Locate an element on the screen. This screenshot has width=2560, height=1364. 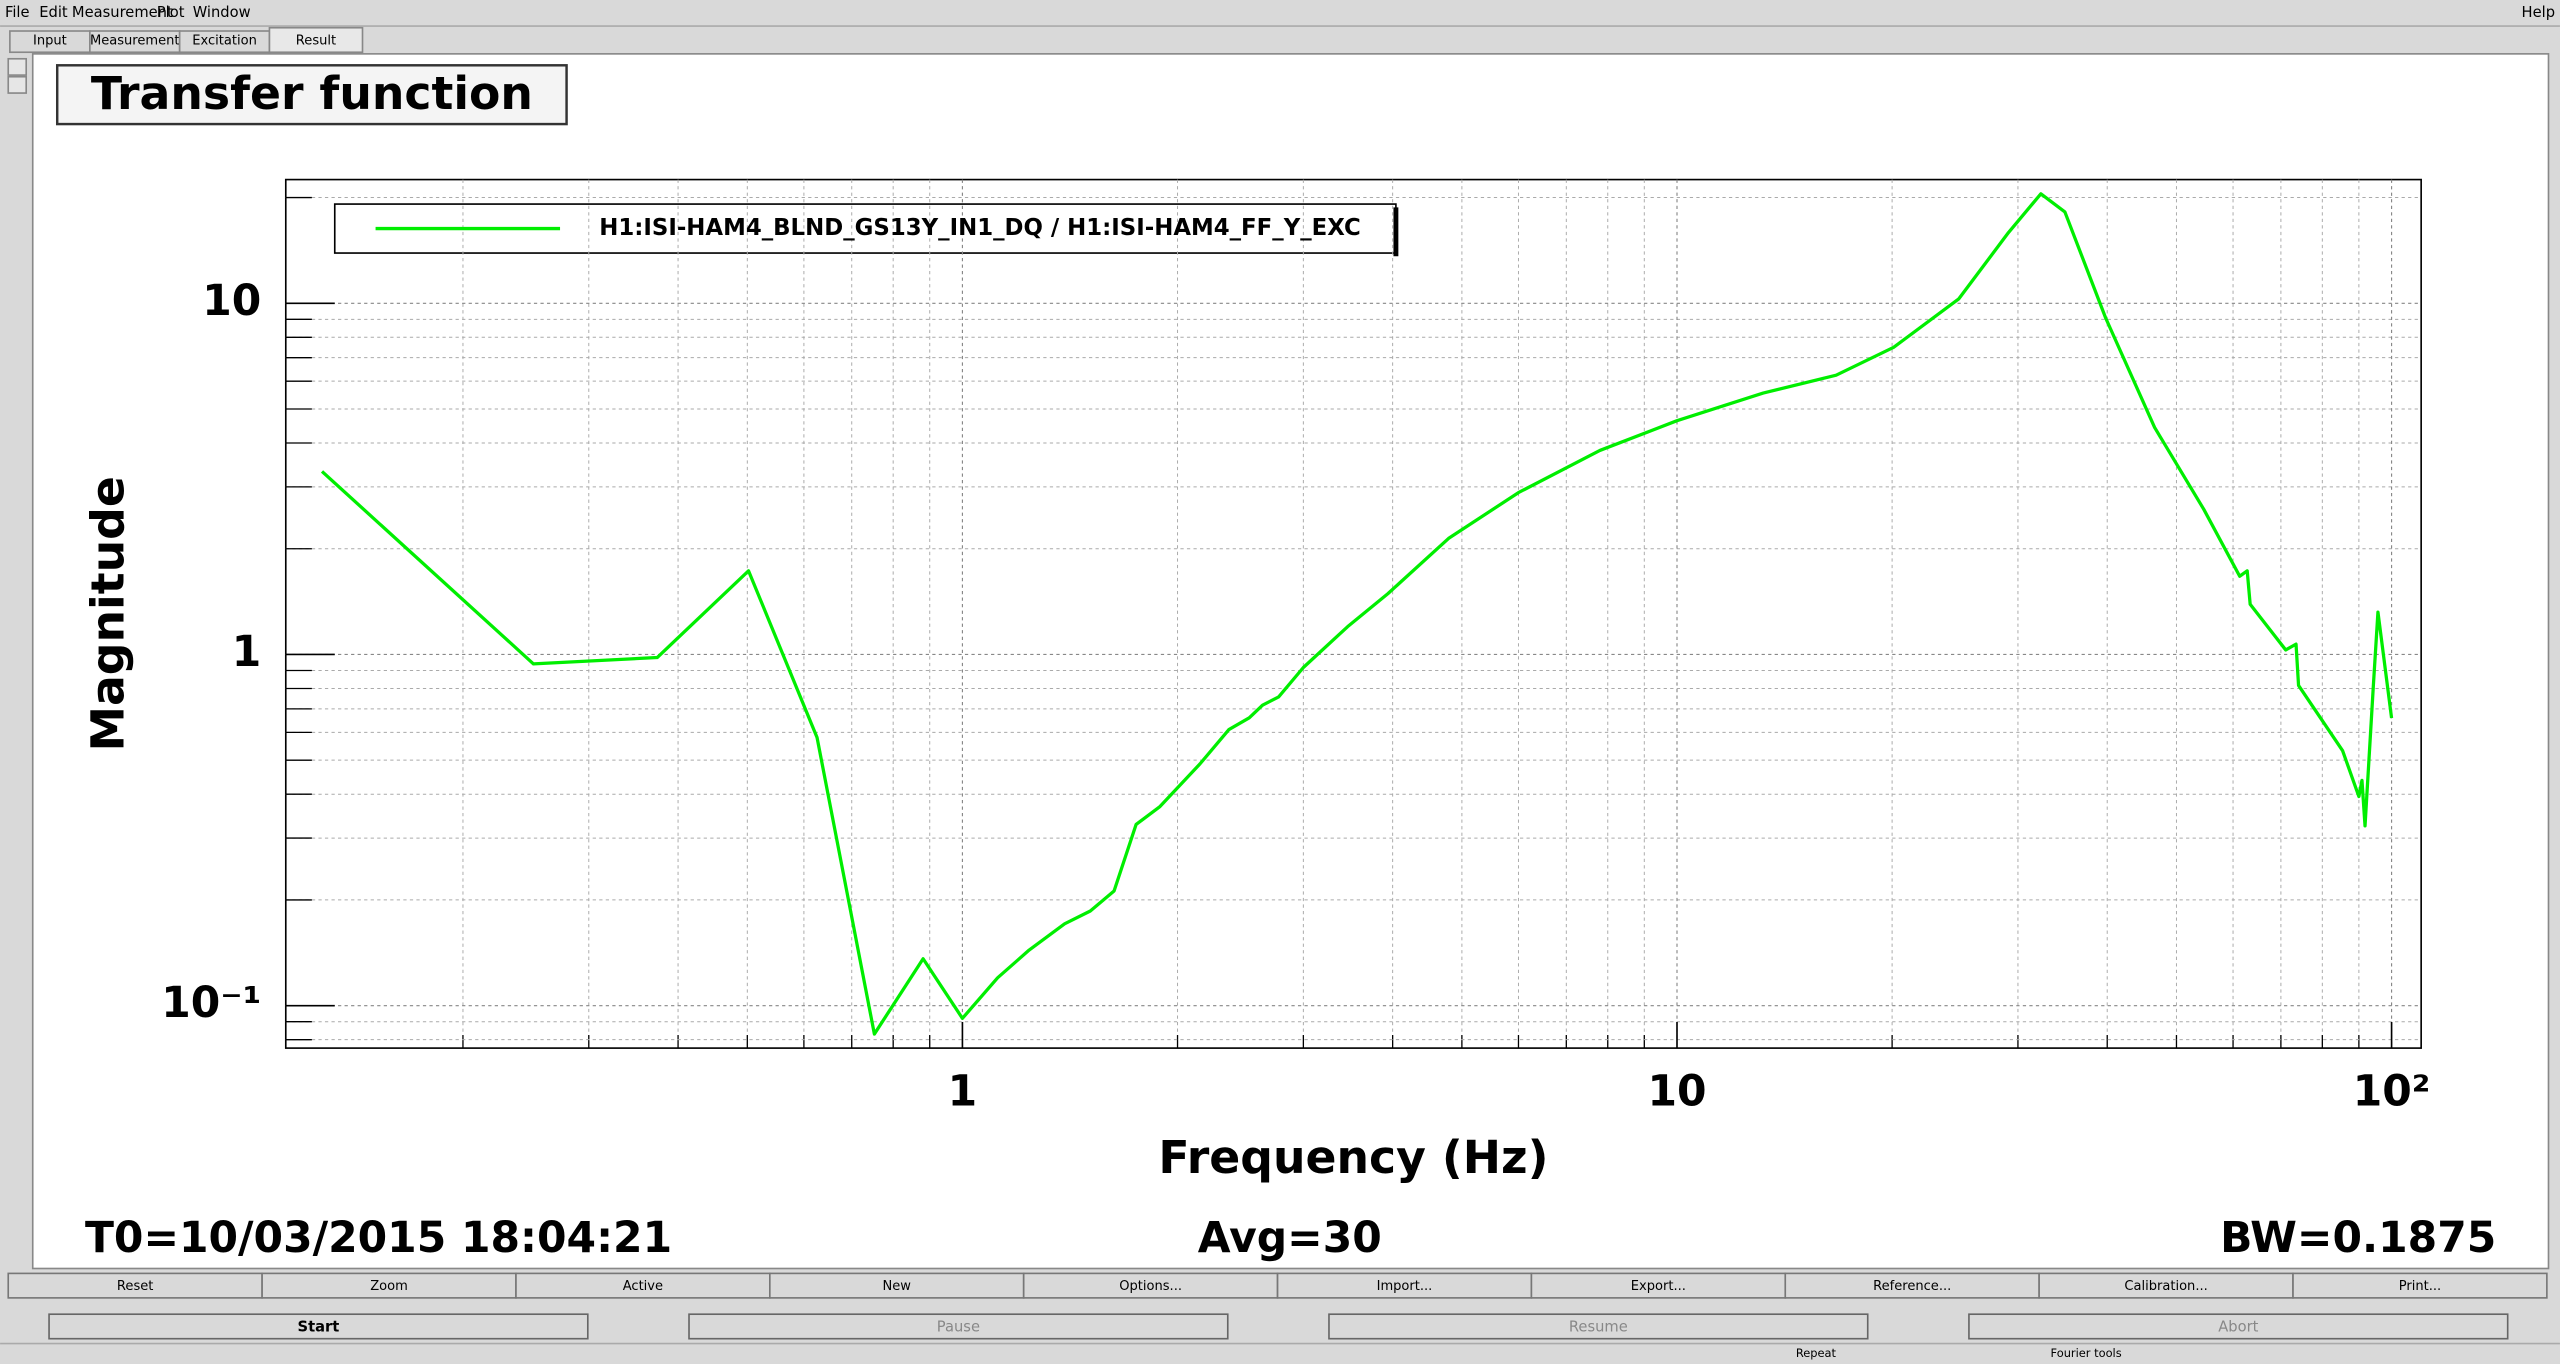
menu-item: File is located at coordinates (17, 12).